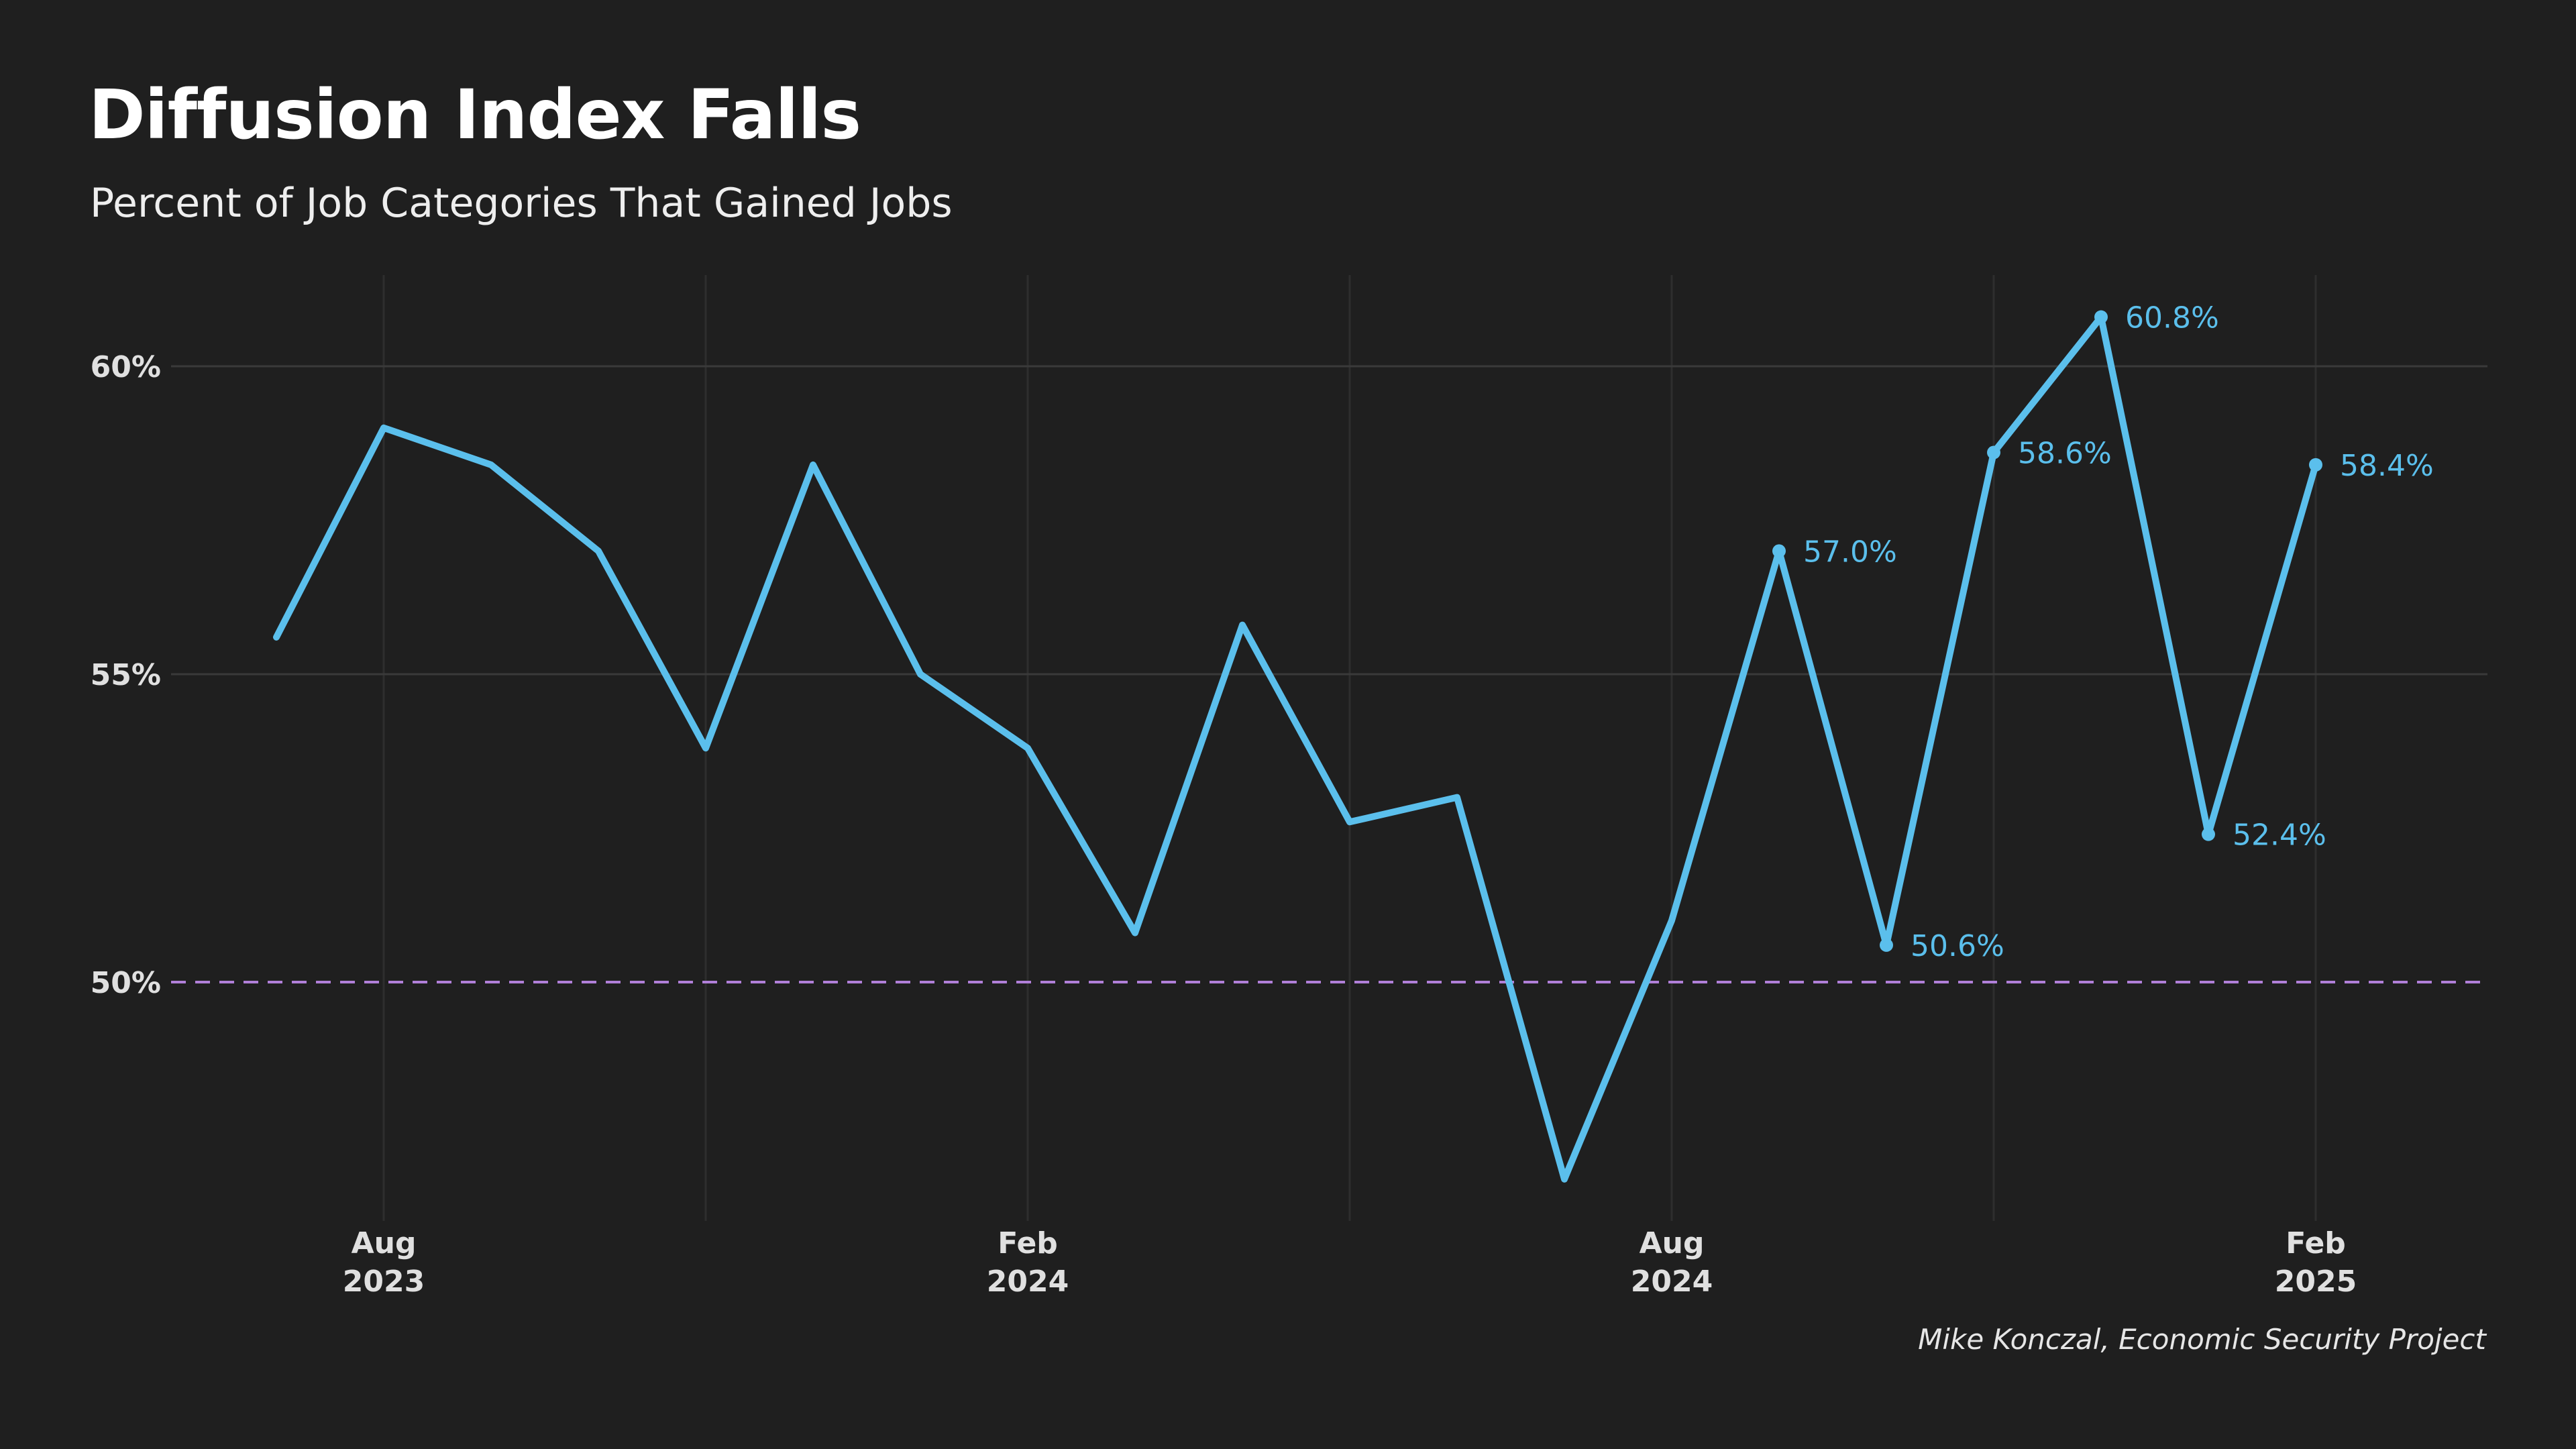  I want to click on data-label: 57.0%, so click(1850, 552).